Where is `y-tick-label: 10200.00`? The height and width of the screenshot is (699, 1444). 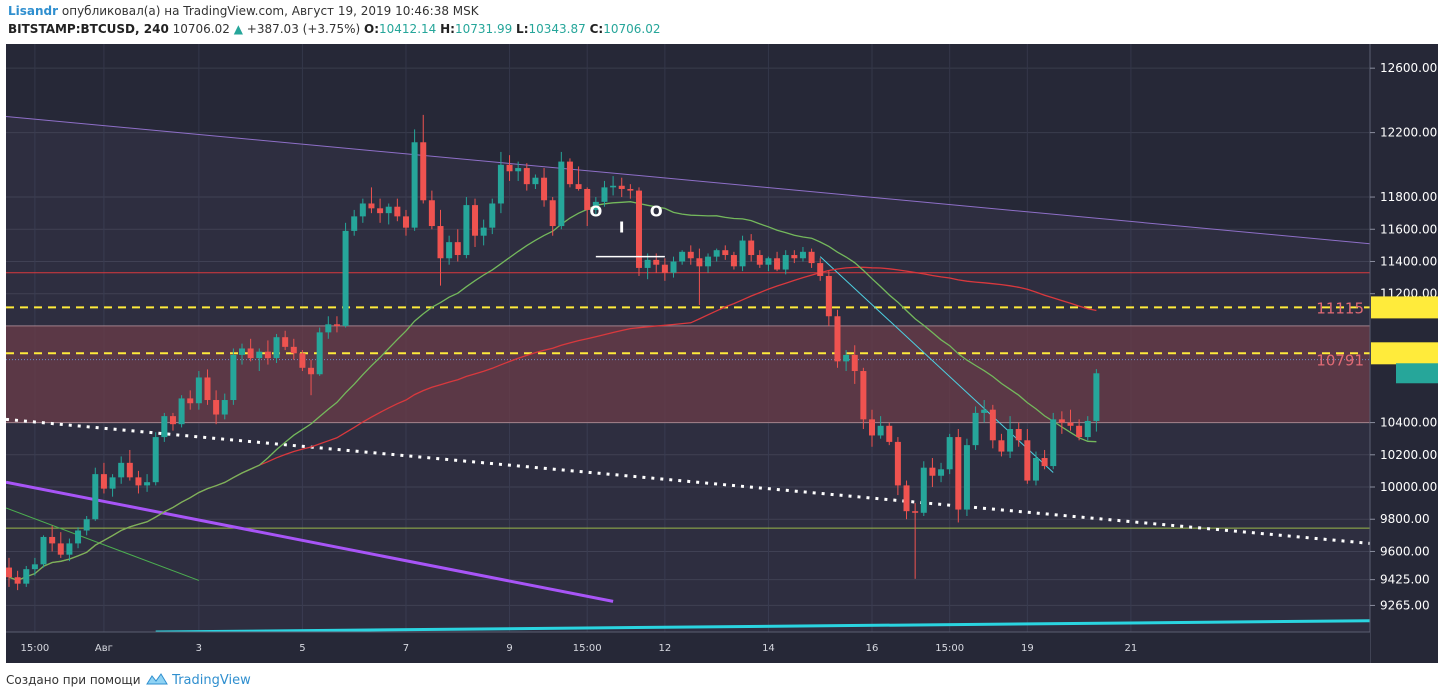
y-tick-label: 10200.00 is located at coordinates (1408, 455).